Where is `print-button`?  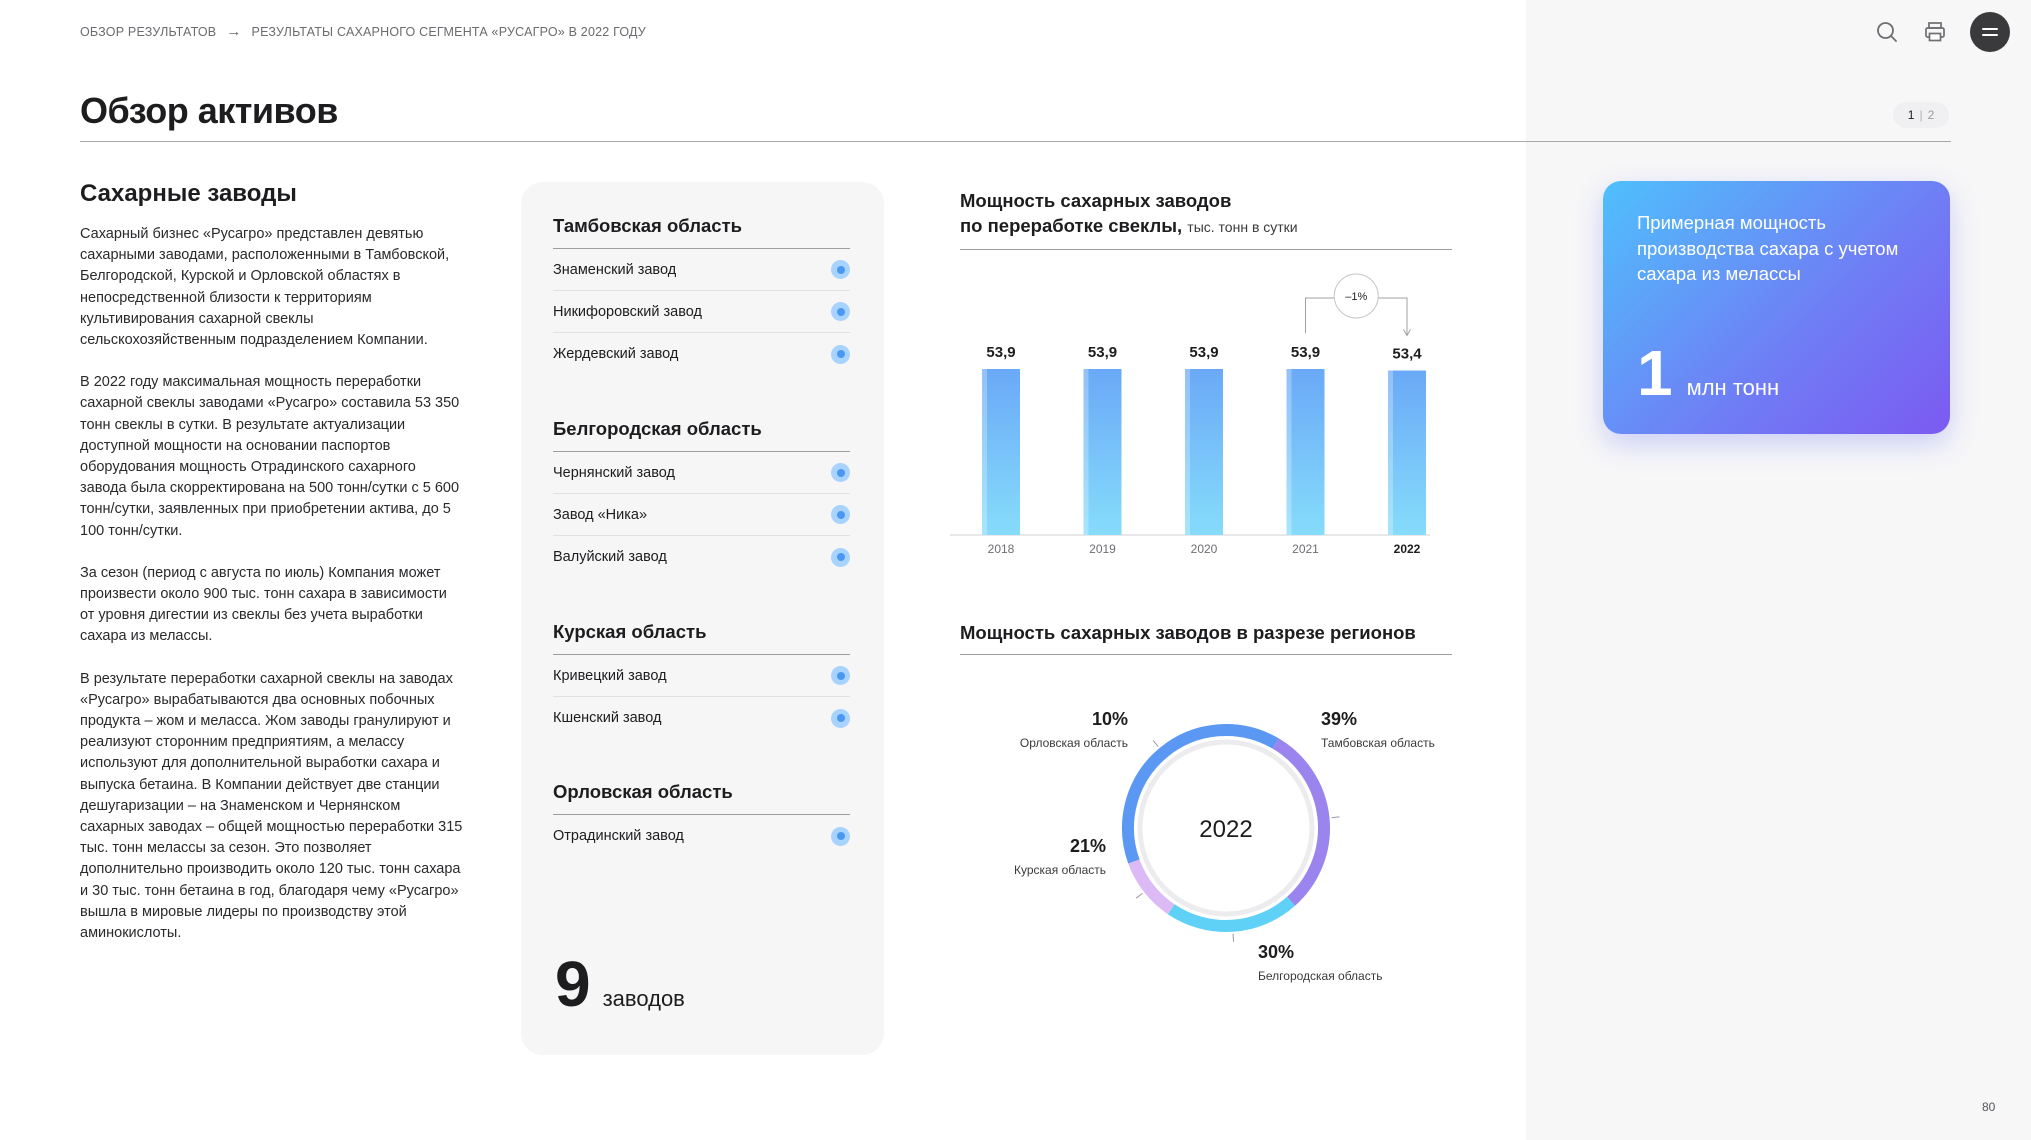 print-button is located at coordinates (1935, 32).